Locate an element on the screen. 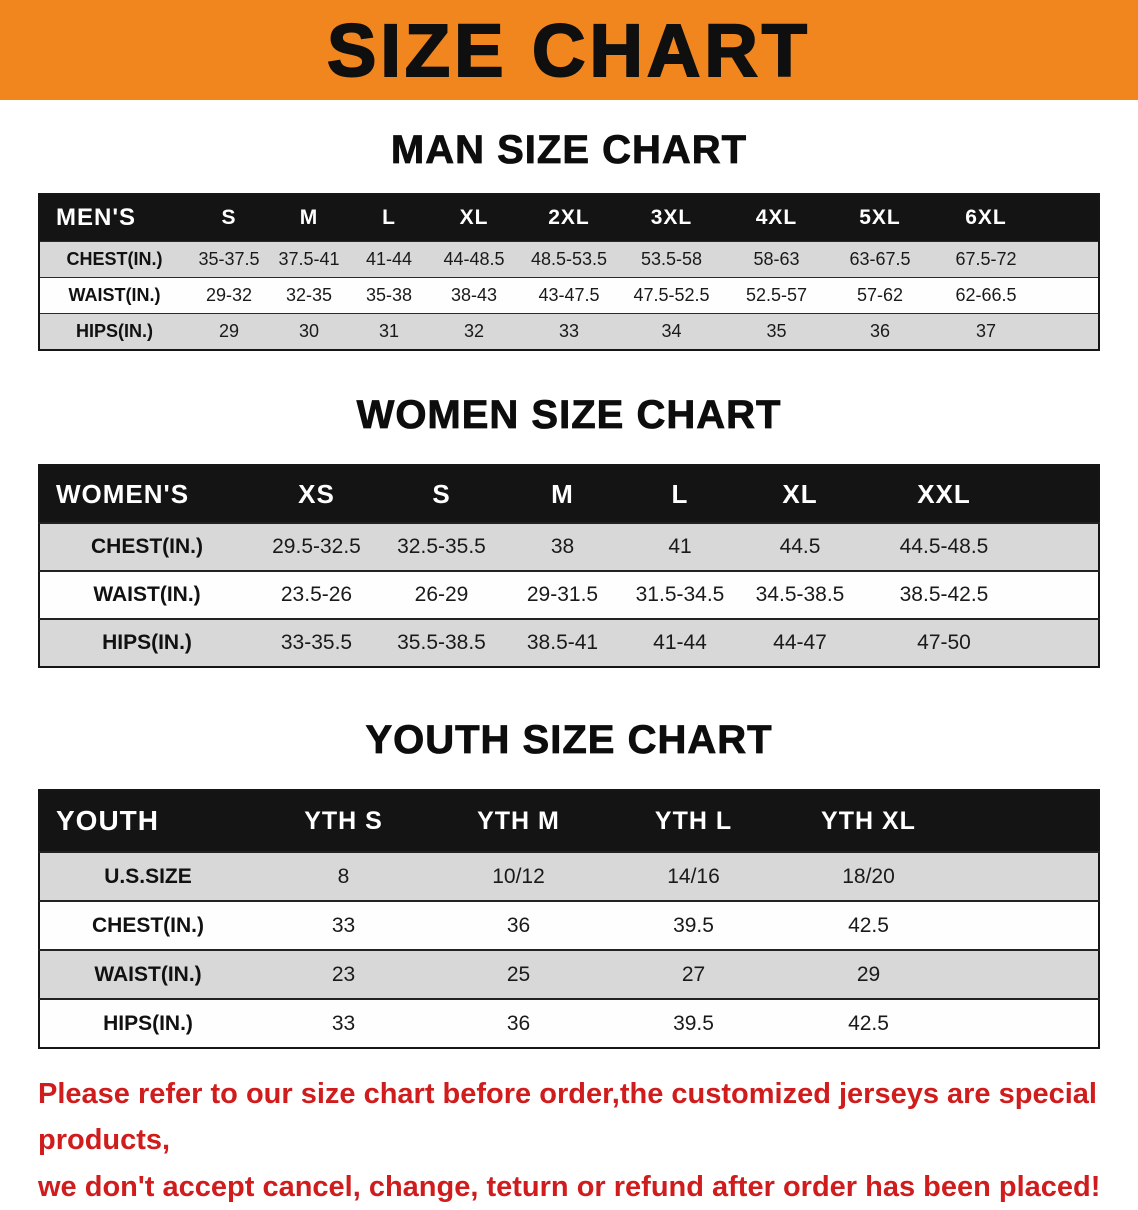  value-cell: 67.5-72 is located at coordinates (986, 259).